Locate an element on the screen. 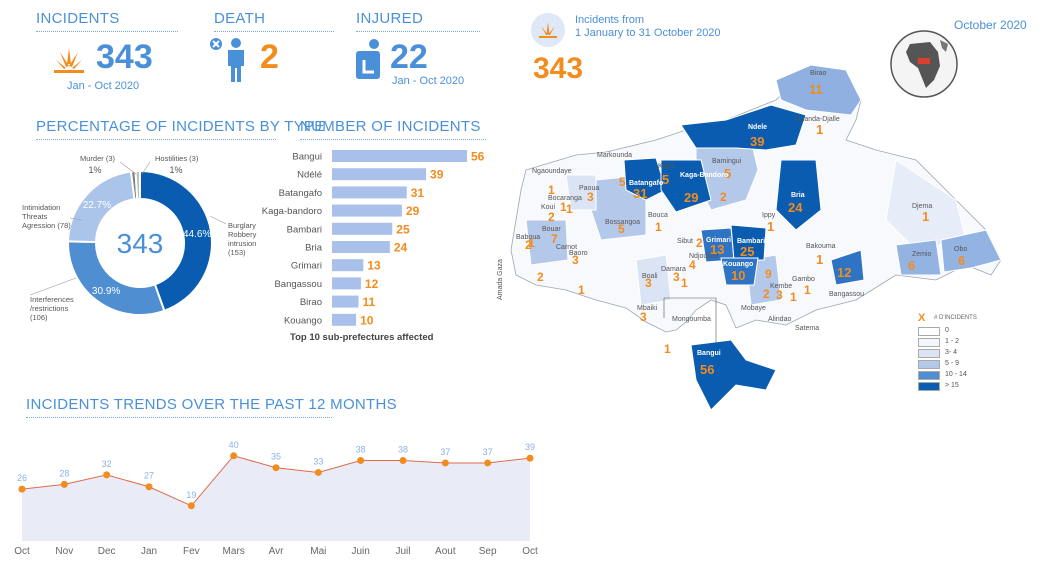 This screenshot has height=565, width=1048. death-title: DEATH is located at coordinates (274, 21).